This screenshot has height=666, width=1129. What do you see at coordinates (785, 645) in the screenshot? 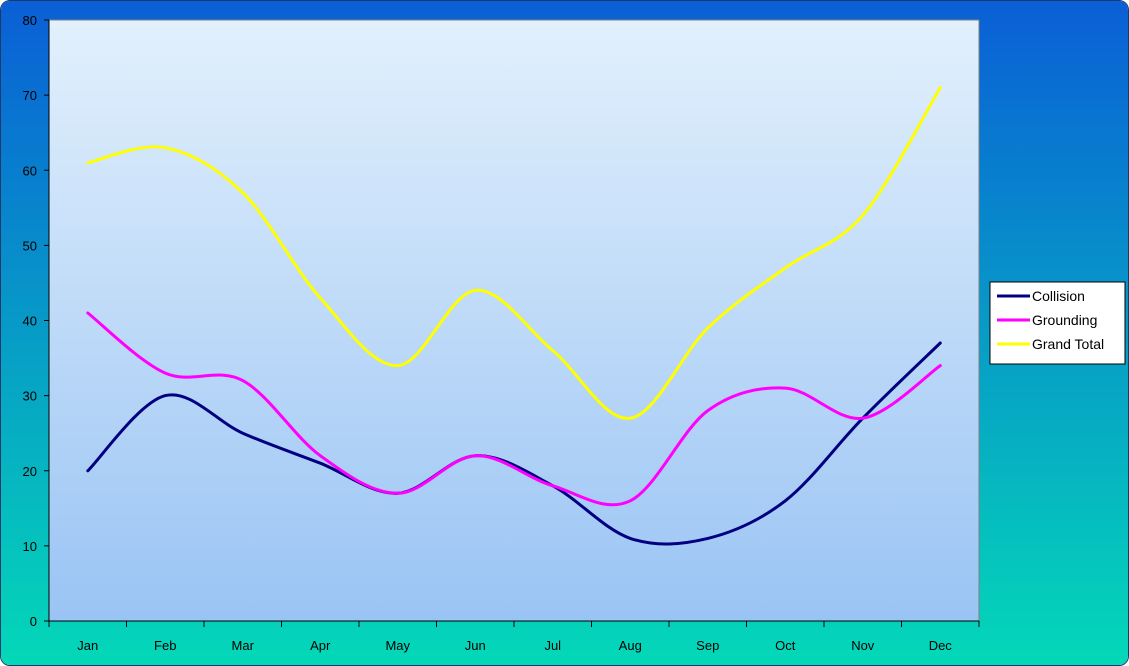
I see `x-tick-label: Oct` at bounding box center [785, 645].